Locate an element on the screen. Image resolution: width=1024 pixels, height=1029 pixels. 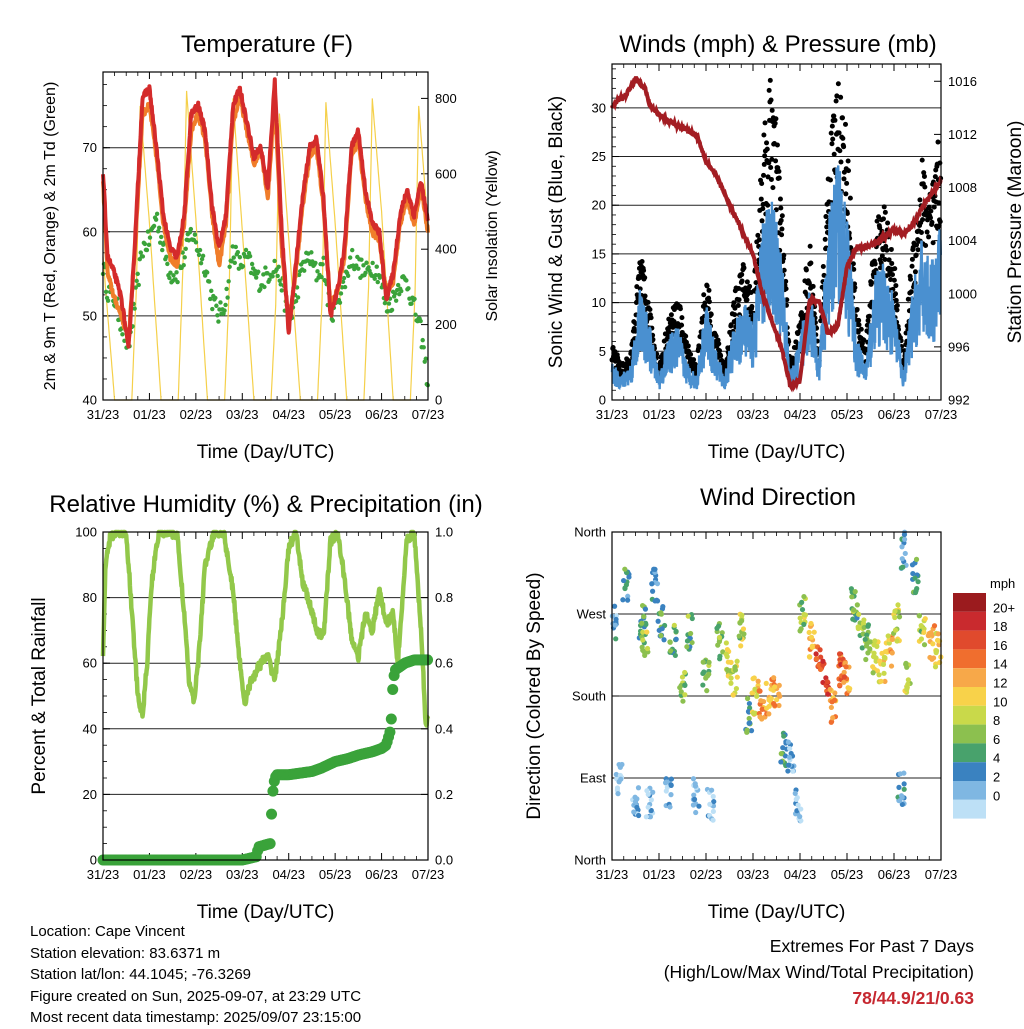
legend-label: 6 is located at coordinates (996, 739).